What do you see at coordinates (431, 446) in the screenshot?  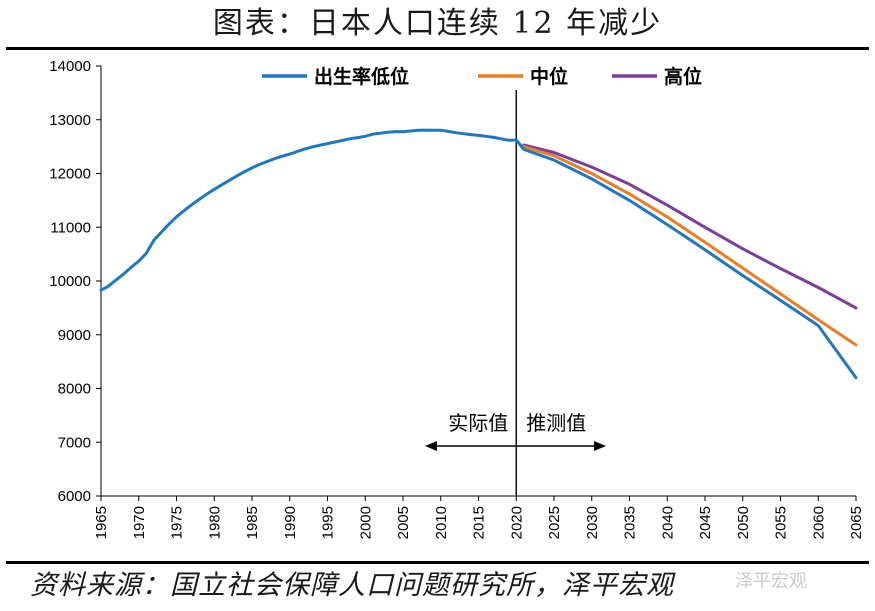 I see `left-arrowhead` at bounding box center [431, 446].